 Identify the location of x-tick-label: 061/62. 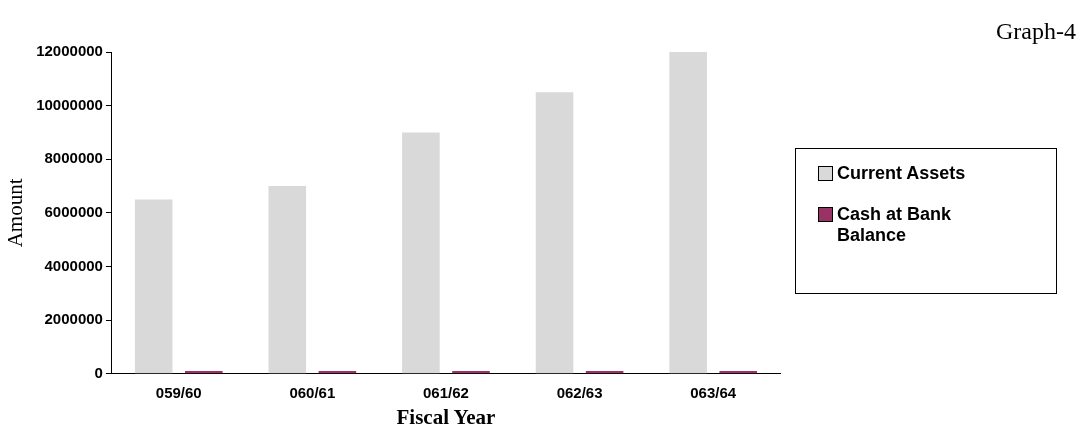
(446, 392).